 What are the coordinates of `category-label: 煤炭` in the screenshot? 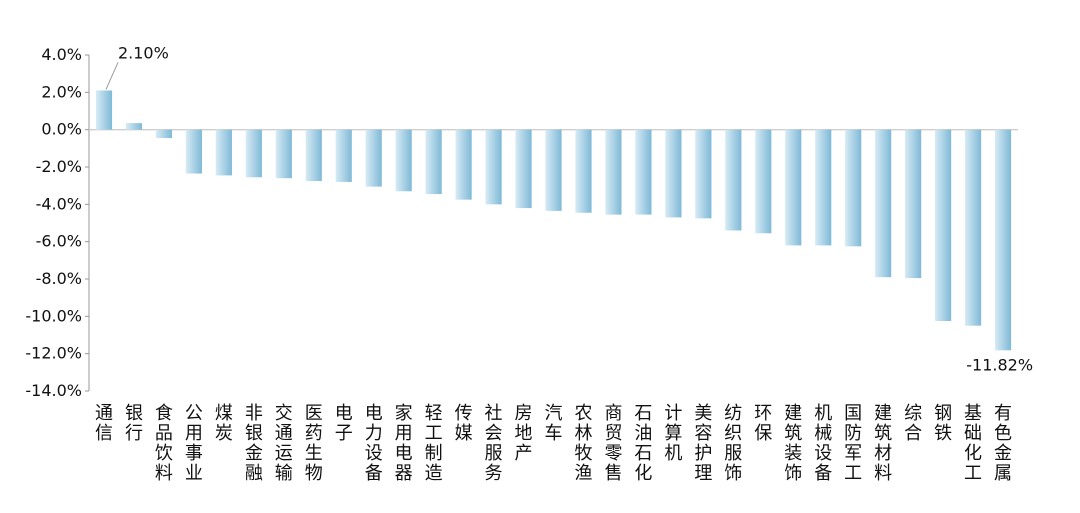 It's located at (224, 423).